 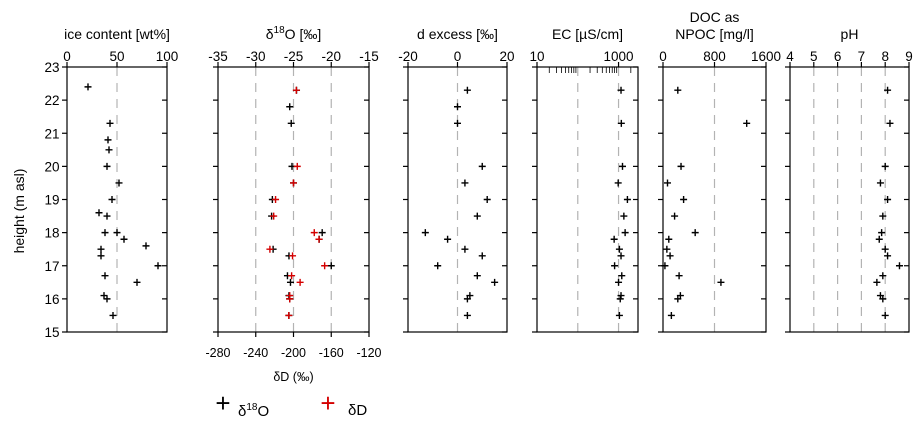 What do you see at coordinates (357, 410) in the screenshot?
I see `legend-label-dd: δD` at bounding box center [357, 410].